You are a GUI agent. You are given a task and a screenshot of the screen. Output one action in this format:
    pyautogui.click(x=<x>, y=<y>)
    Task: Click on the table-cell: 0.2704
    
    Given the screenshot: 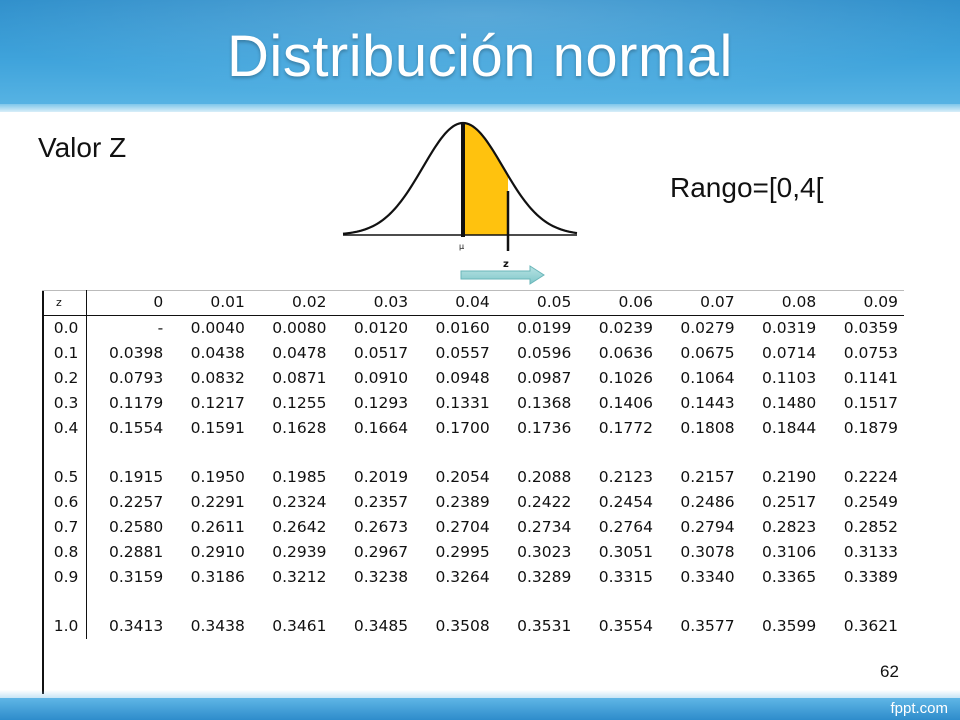 What is the action you would take?
    pyautogui.click(x=462, y=527)
    